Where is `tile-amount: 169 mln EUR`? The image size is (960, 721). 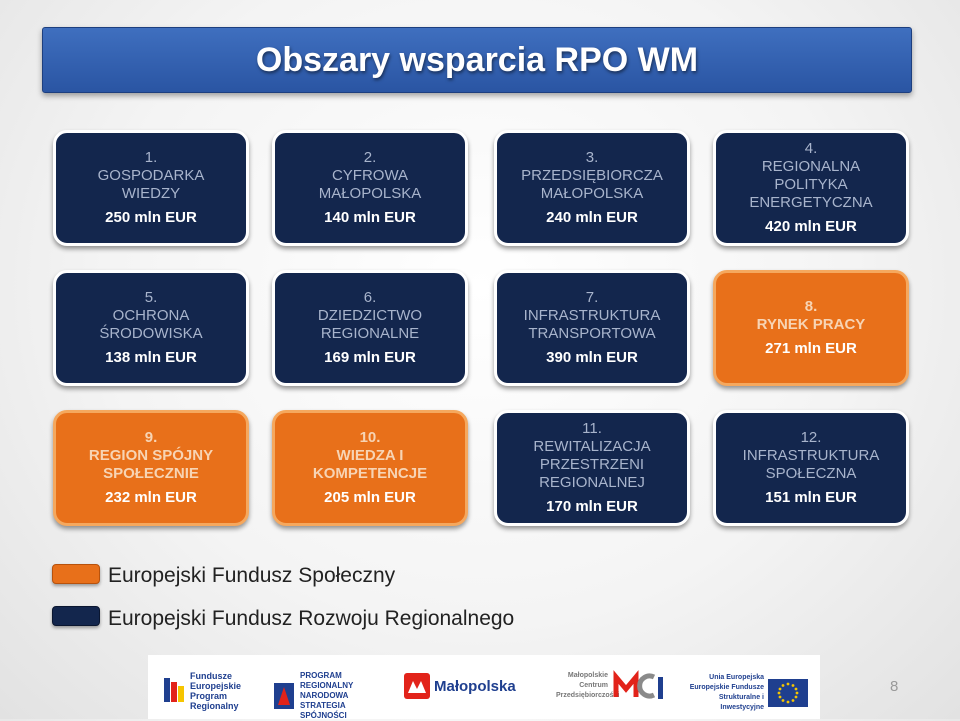
tile-amount: 169 mln EUR is located at coordinates (370, 357).